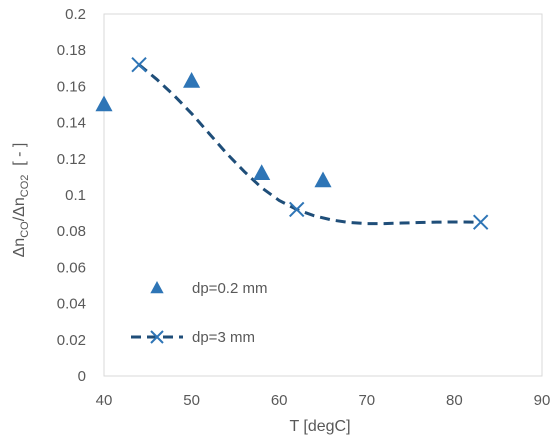 This screenshot has height=442, width=550. What do you see at coordinates (71, 123) in the screenshot?
I see `y-tick-label: 0.14` at bounding box center [71, 123].